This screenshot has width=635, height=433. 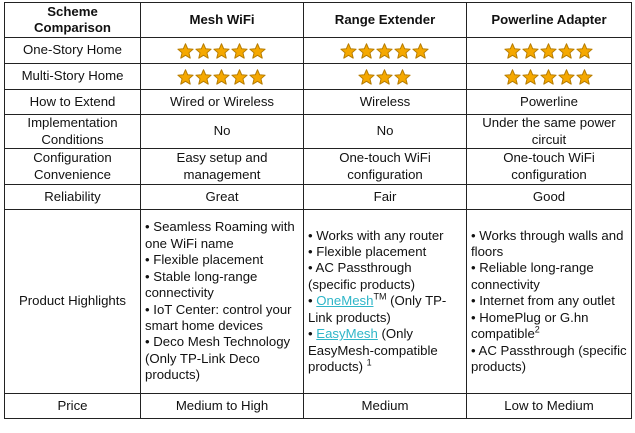 I want to click on list-item: • Seamless Roaming with one WiFi name, so click(x=220, y=235).